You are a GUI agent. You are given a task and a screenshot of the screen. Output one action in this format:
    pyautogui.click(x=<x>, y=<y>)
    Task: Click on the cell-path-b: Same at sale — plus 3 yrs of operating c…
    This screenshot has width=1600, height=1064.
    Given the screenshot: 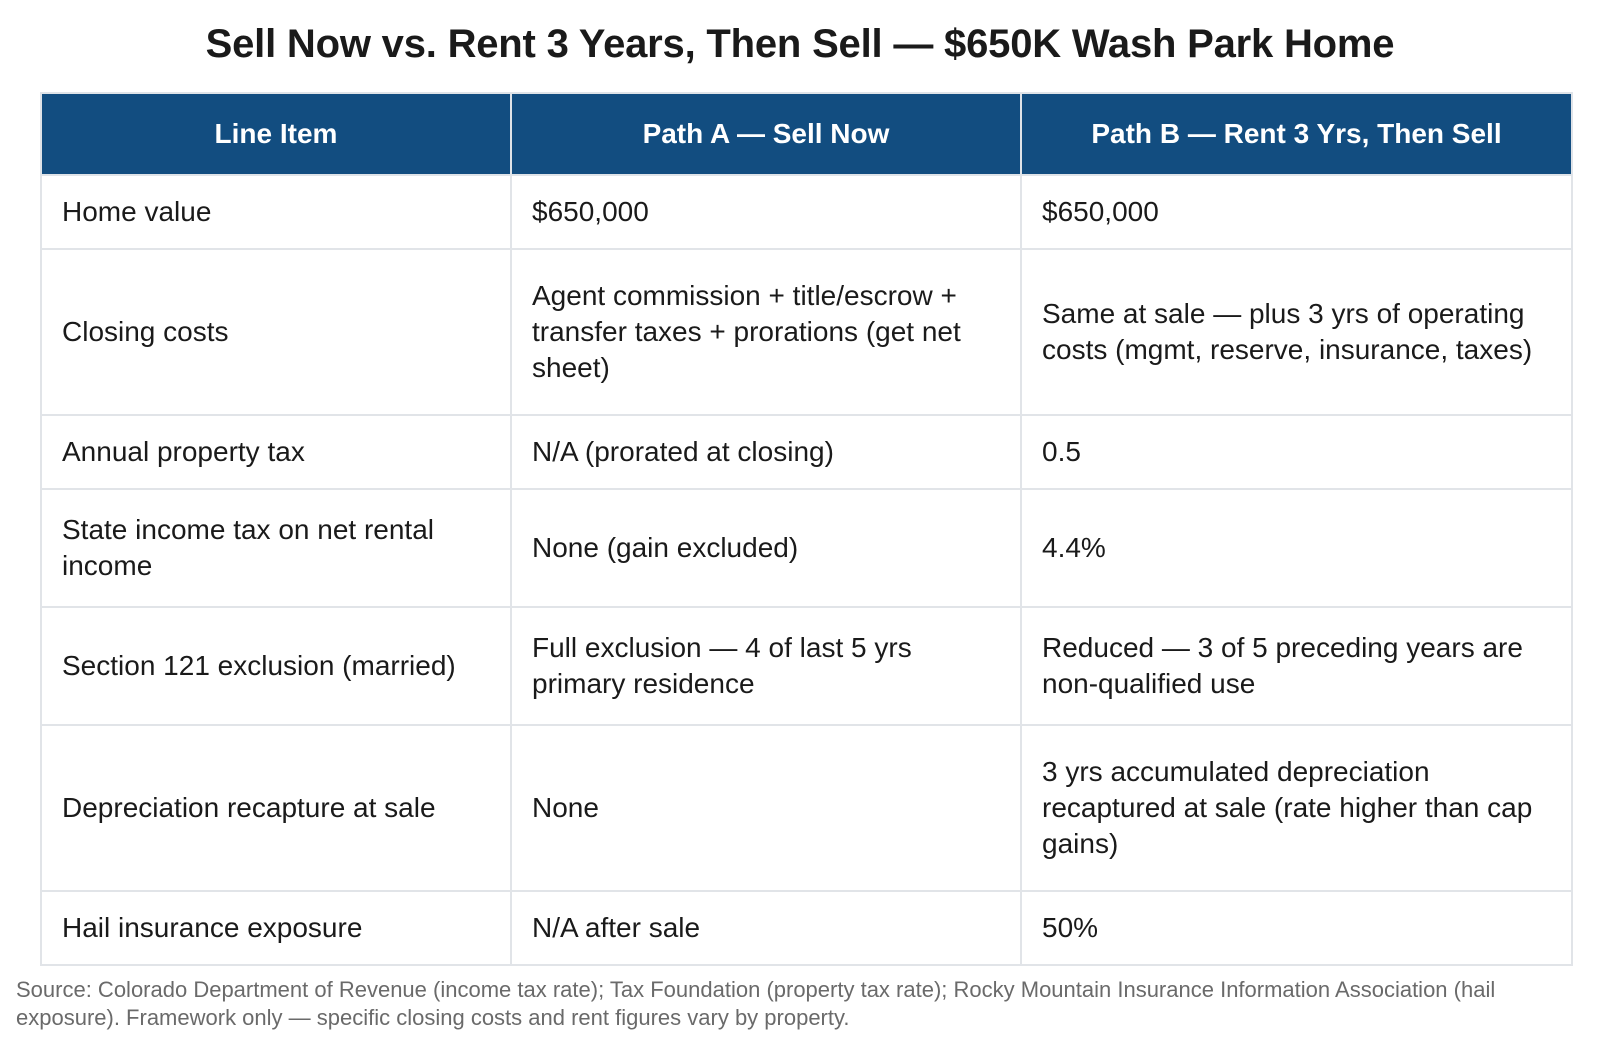 What is the action you would take?
    pyautogui.click(x=1296, y=332)
    